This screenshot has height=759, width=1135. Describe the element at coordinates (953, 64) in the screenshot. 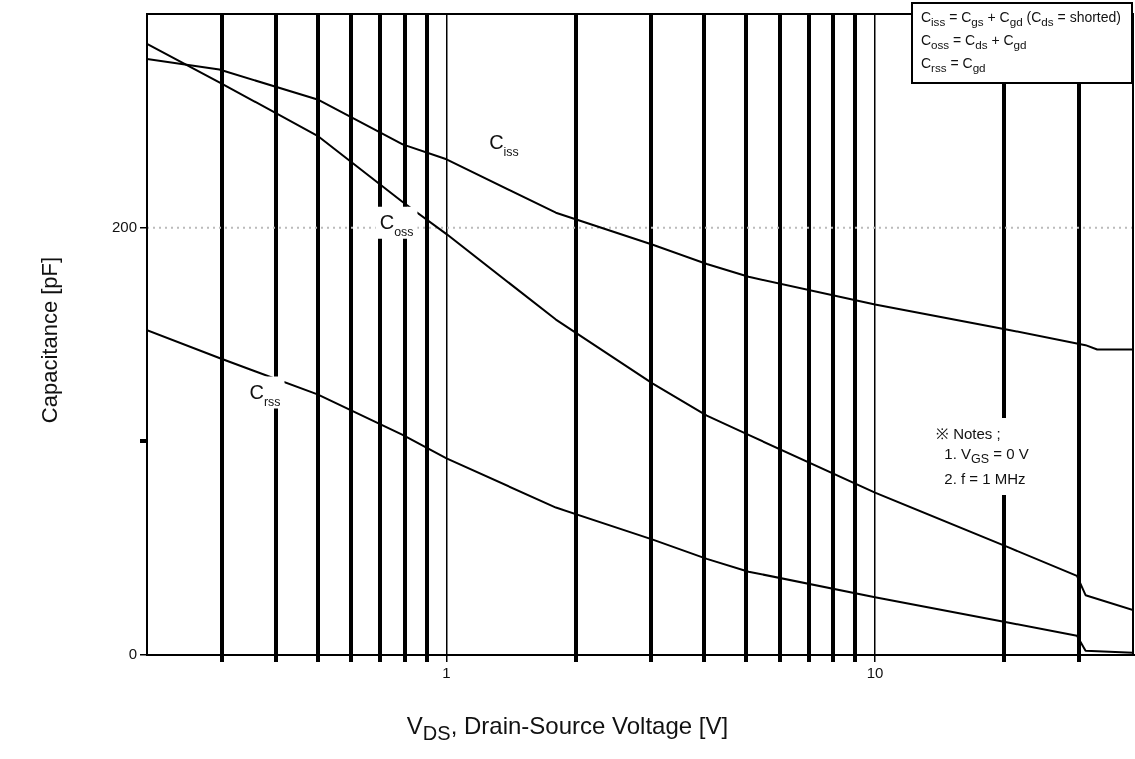

I see `annotation: C$_{rss}$ = C$_{gd}$` at that location.